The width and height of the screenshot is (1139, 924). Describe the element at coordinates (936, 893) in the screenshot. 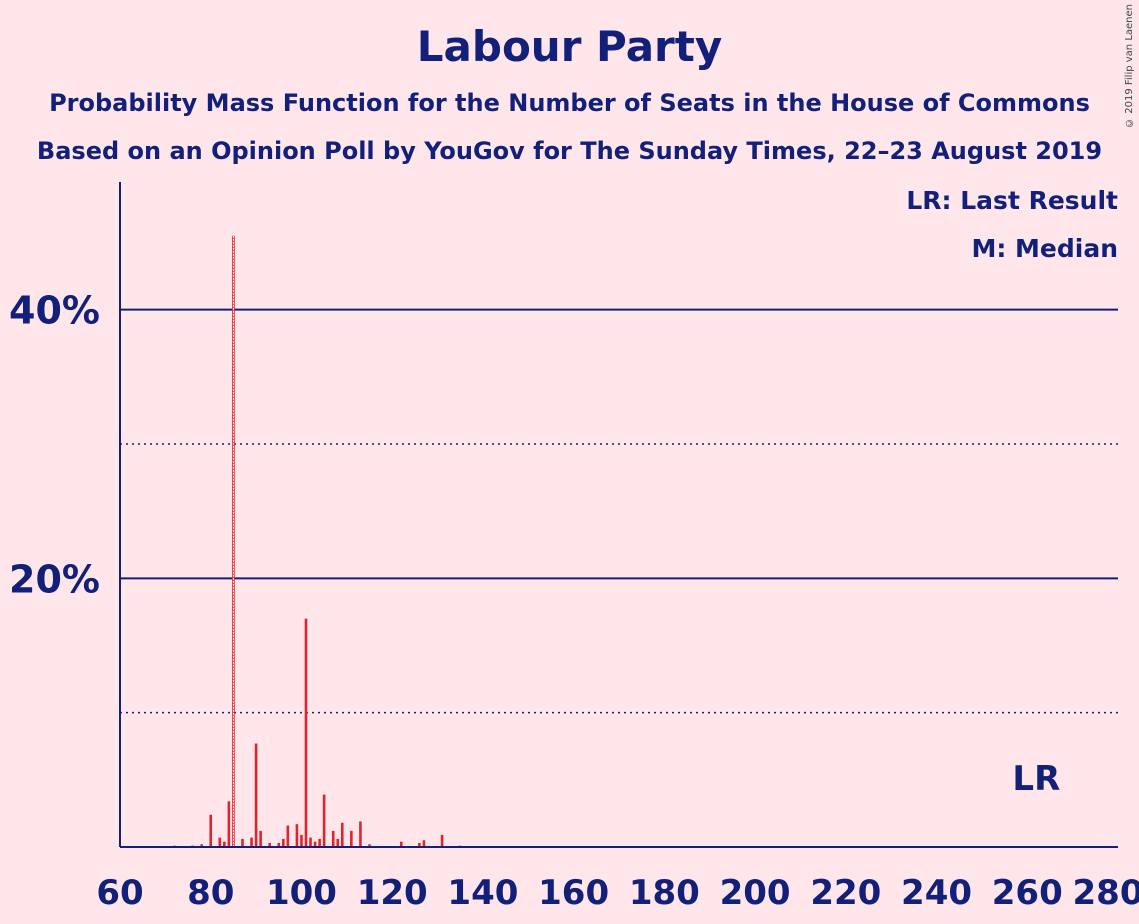

I see `x-tick-label: 240` at that location.